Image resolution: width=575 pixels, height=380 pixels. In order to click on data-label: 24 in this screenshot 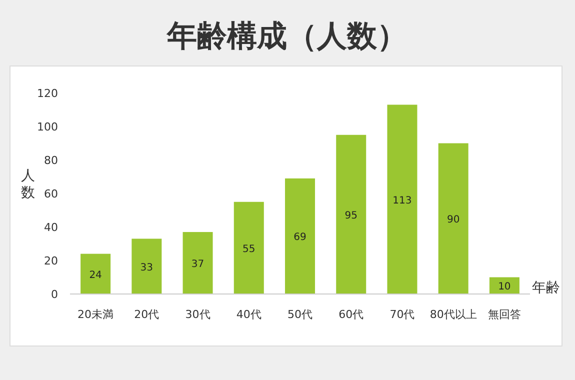, I will do `click(95, 275)`.